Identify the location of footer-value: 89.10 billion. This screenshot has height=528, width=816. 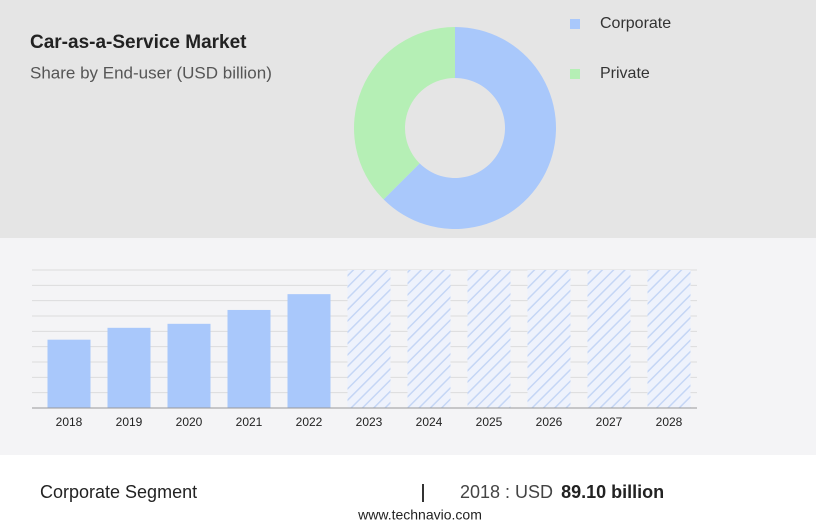
(612, 492).